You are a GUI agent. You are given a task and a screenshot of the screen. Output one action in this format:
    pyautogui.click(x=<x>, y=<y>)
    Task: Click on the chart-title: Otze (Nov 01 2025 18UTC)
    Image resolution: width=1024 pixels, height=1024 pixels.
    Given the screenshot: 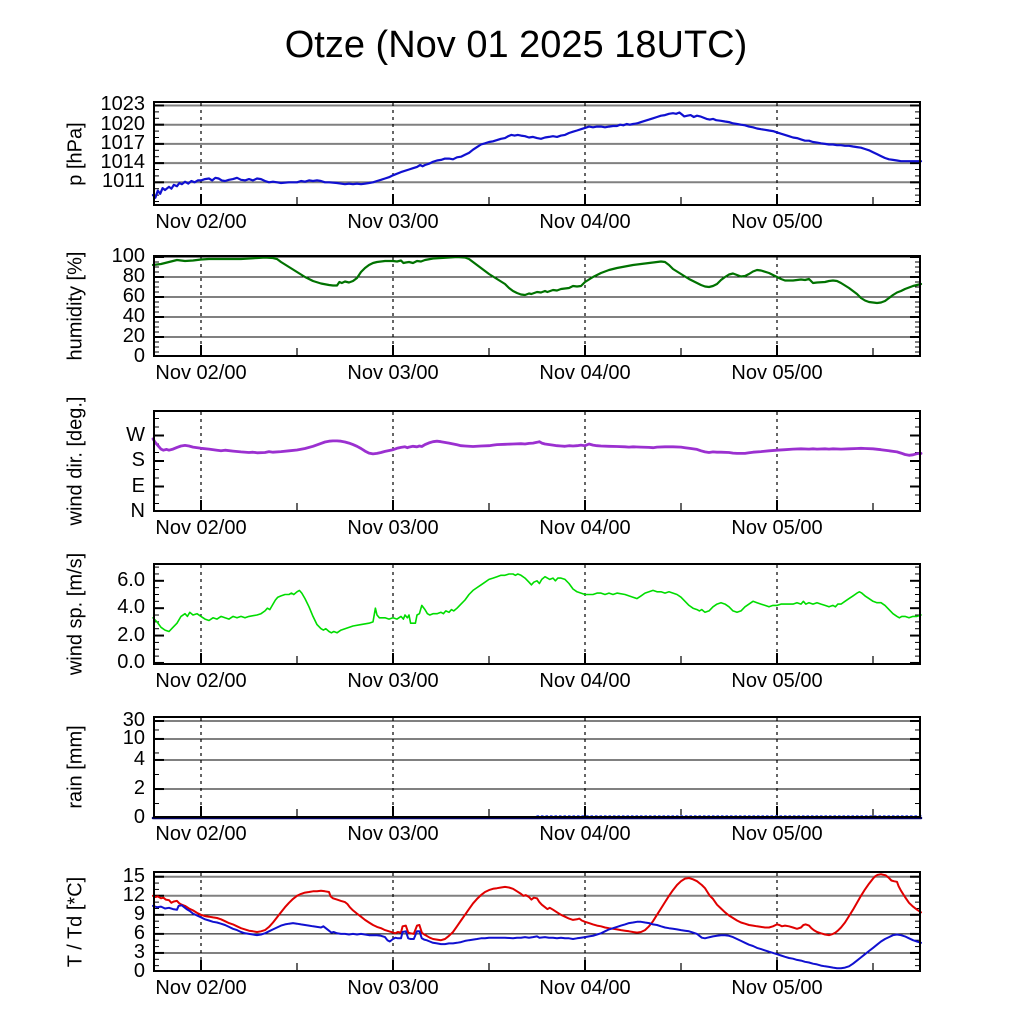 What is the action you would take?
    pyautogui.click(x=516, y=45)
    